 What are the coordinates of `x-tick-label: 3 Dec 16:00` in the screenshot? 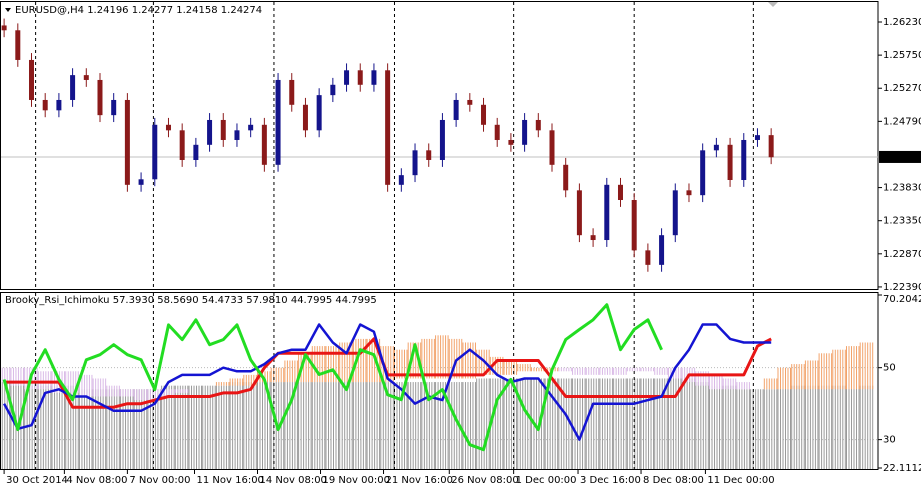 It's located at (610, 480).